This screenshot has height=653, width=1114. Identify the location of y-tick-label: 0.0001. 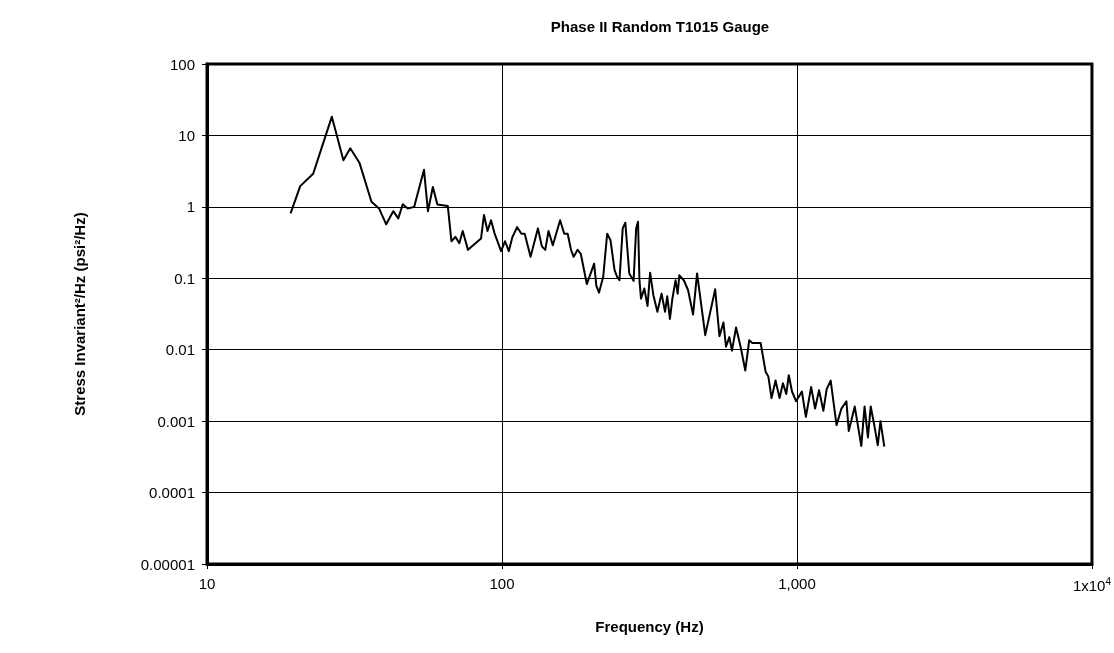
(172, 493).